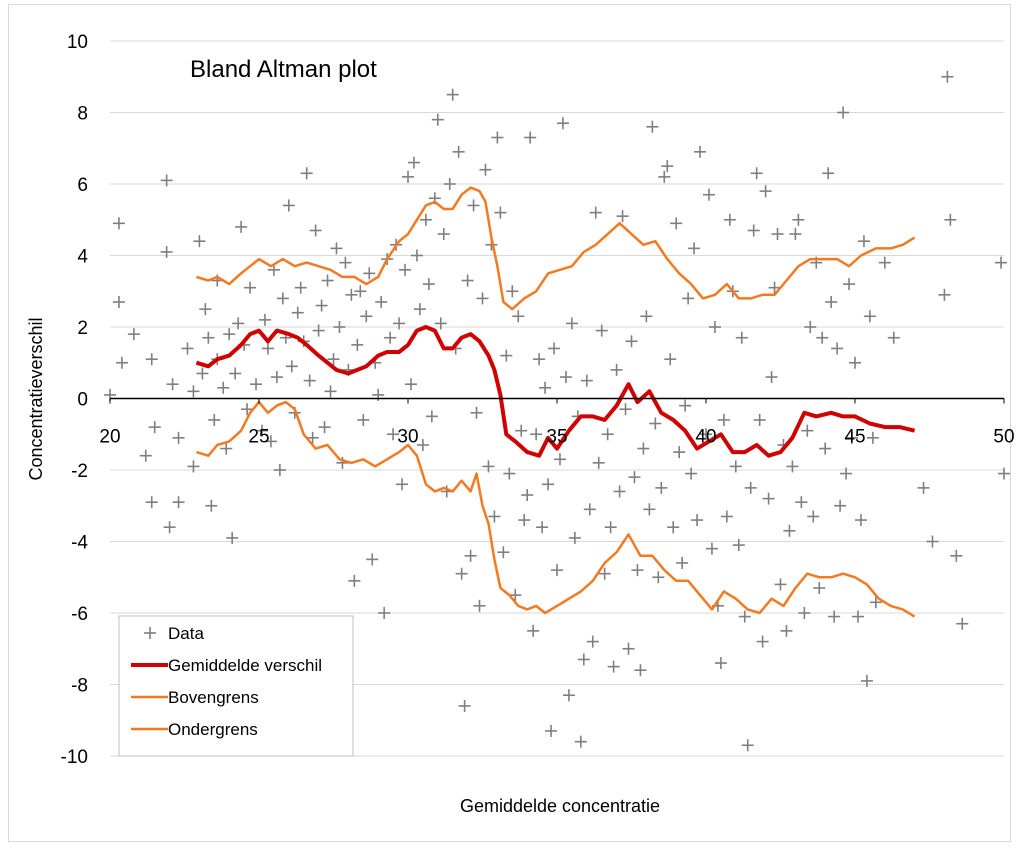 This screenshot has height=848, width=1016. What do you see at coordinates (82, 185) in the screenshot?
I see `y-tick-label: 6` at bounding box center [82, 185].